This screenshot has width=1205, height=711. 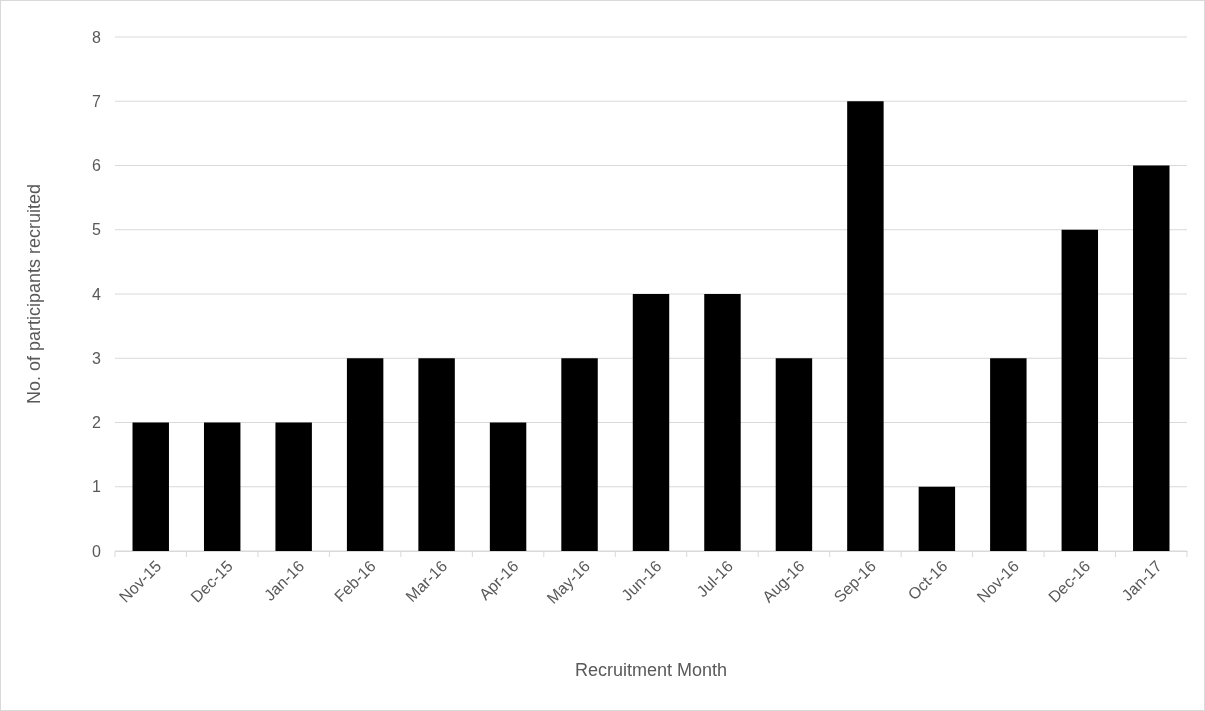 What do you see at coordinates (97, 101) in the screenshot?
I see `y-tick-label: 7` at bounding box center [97, 101].